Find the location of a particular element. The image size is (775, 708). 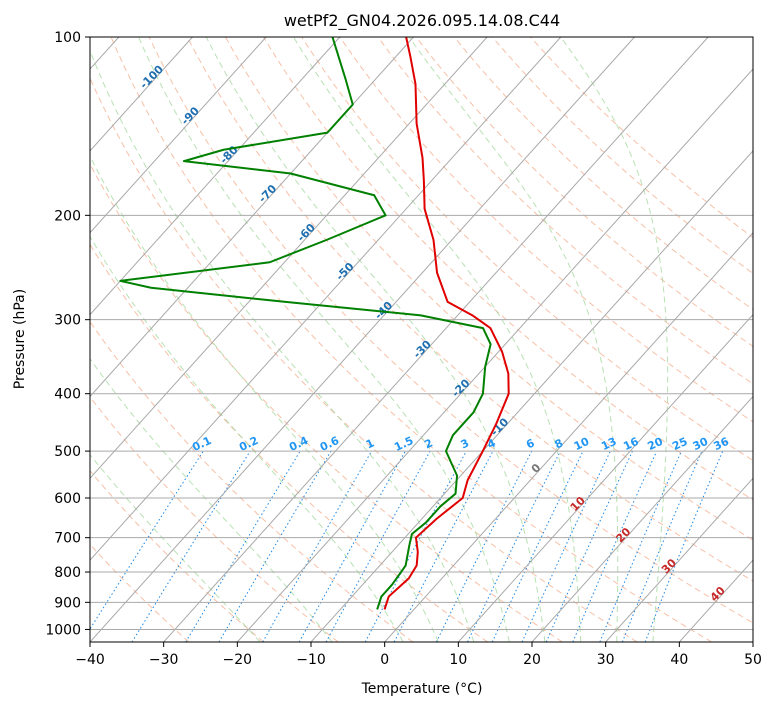

x-tick-label: 40 is located at coordinates (679, 660).